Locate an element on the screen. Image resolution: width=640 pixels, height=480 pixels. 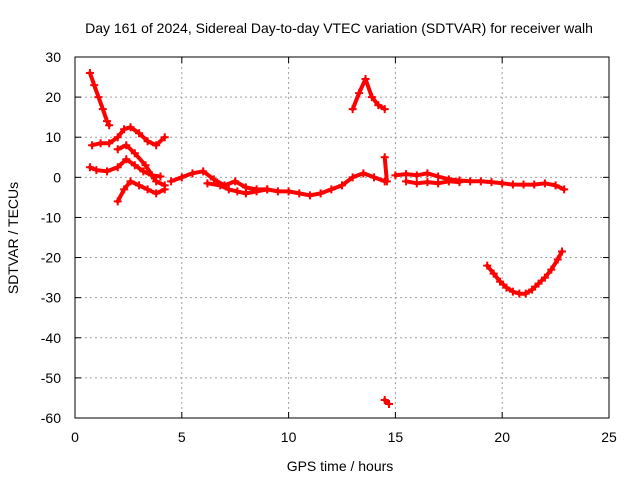
y-tick-label: -50 is located at coordinates (51, 378).